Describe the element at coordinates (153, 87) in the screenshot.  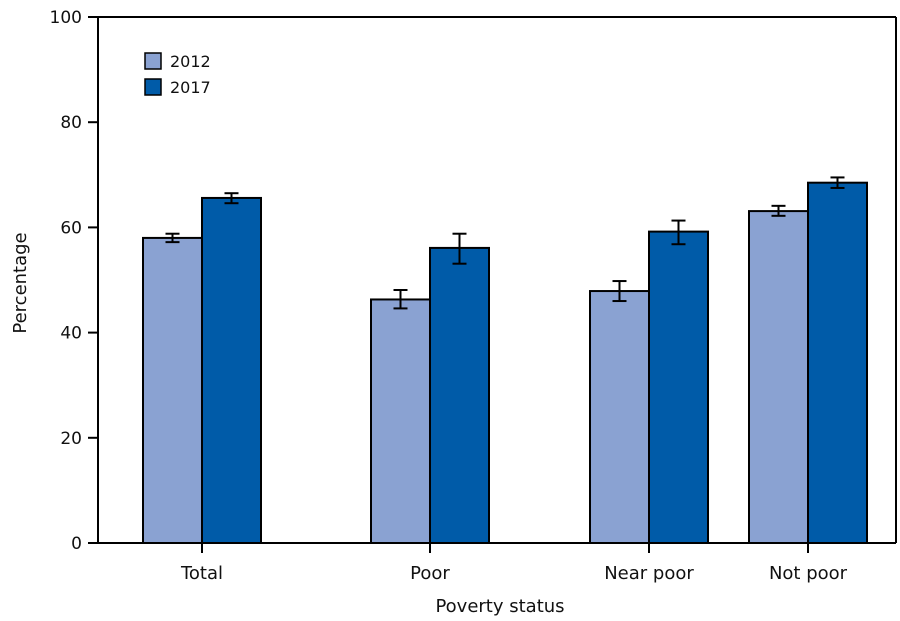
I see `legend-swatch-2017` at that location.